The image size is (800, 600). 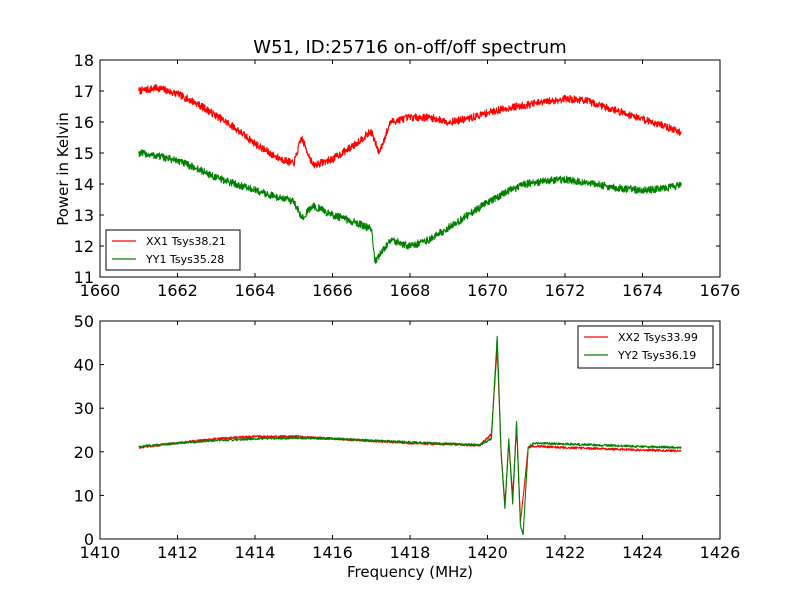 I want to click on top-x-tick-label: 1662, so click(x=177, y=290).